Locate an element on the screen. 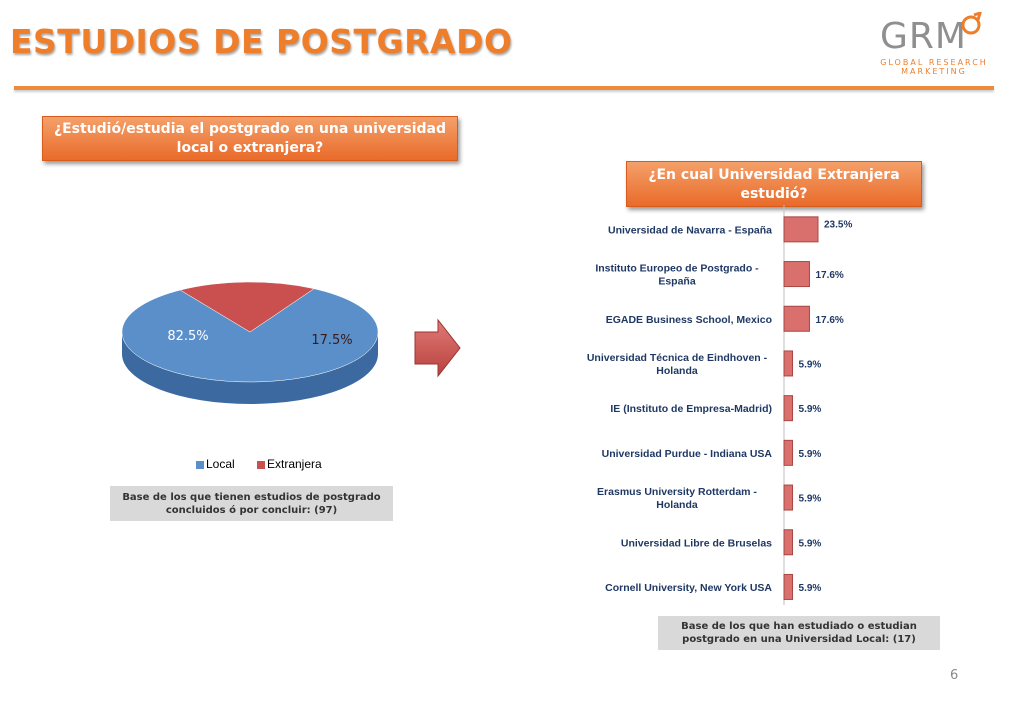  bar-category-label-5: Universidad Purdue - Indiana USA is located at coordinates (687, 454).